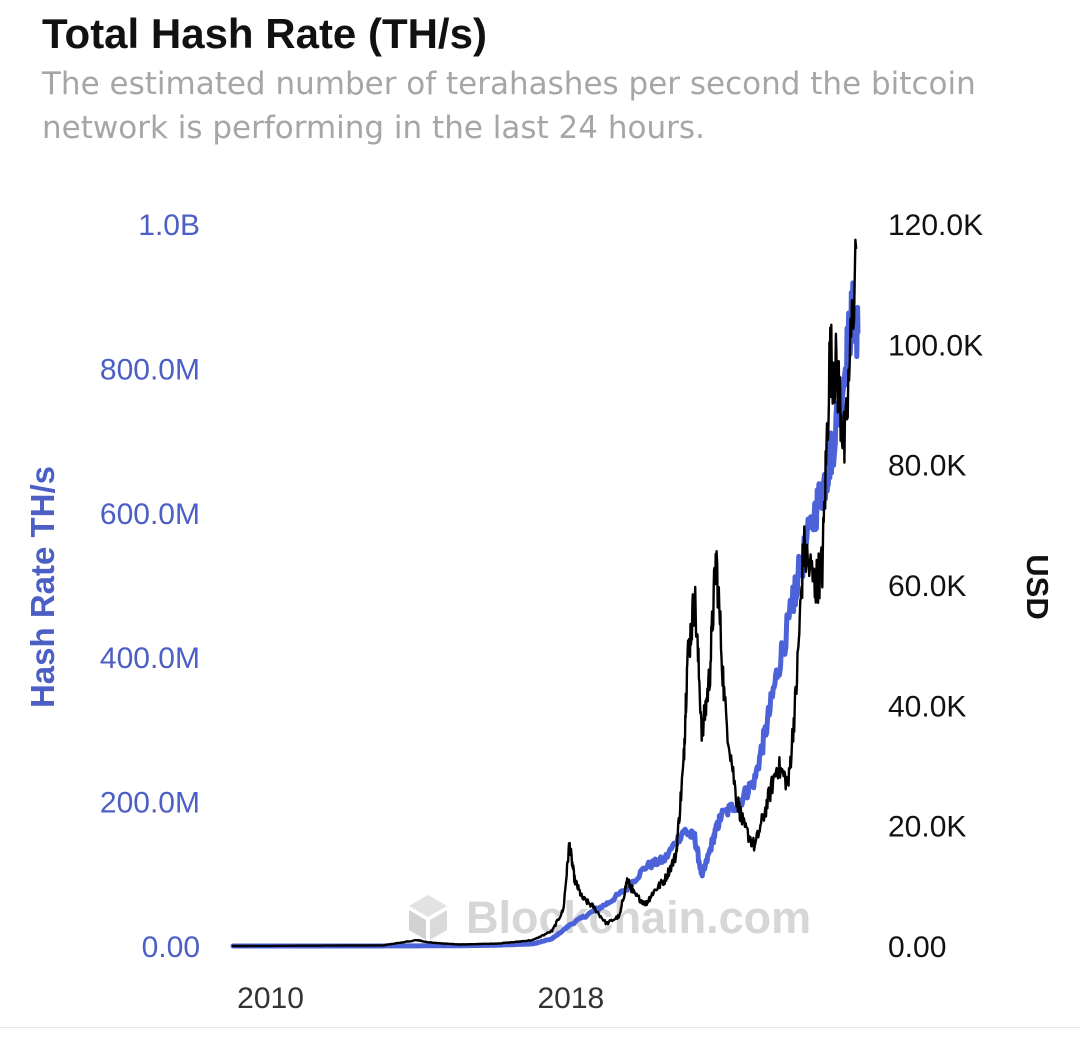 The width and height of the screenshot is (1080, 1053). What do you see at coordinates (917, 947) in the screenshot?
I see `right-axis-tick-label: 0.00` at bounding box center [917, 947].